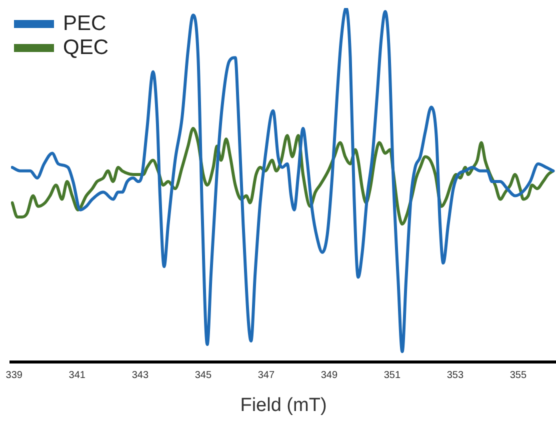 This screenshot has height=427, width=556. Describe the element at coordinates (266, 375) in the screenshot. I see `x-tick-label: 347` at that location.